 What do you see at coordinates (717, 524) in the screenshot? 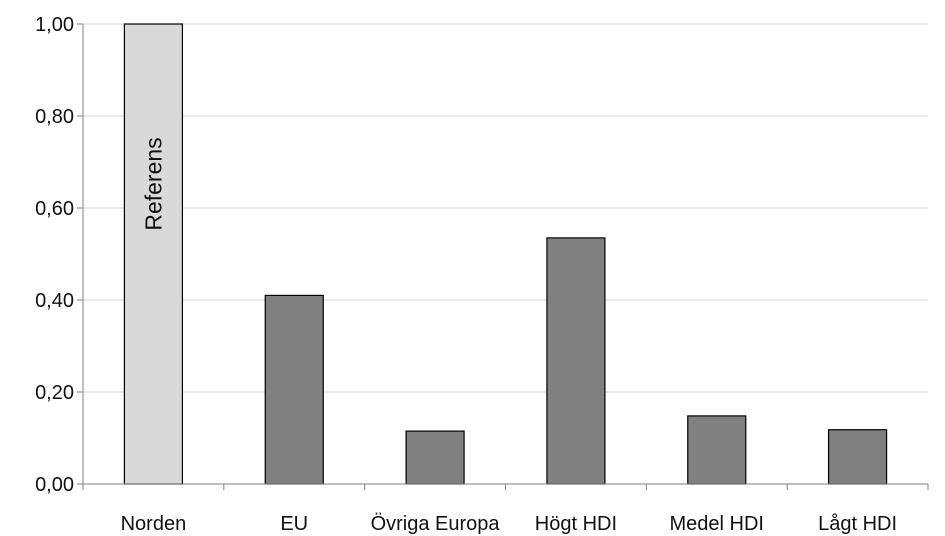
I see `x-category-label: Medel HDI` at bounding box center [717, 524].